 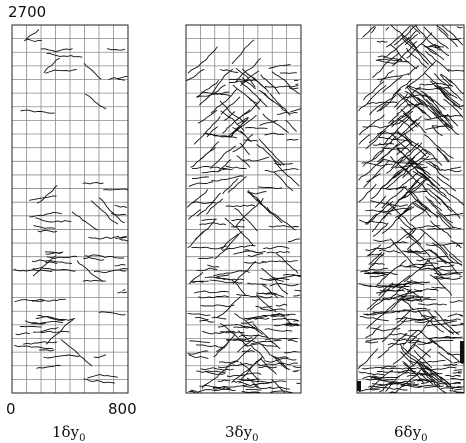 I want to click on label-main: 6δy, so click(x=408, y=432).